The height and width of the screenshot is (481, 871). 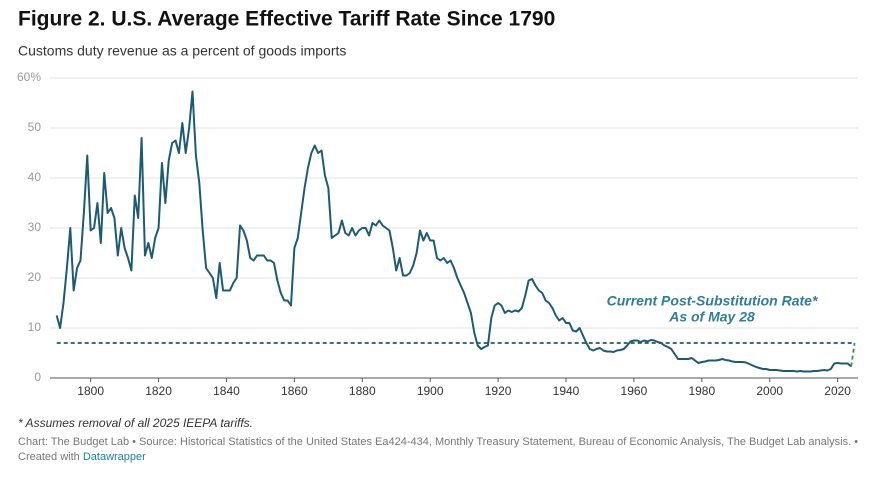 What do you see at coordinates (35, 177) in the screenshot?
I see `y-tick-label: 40` at bounding box center [35, 177].